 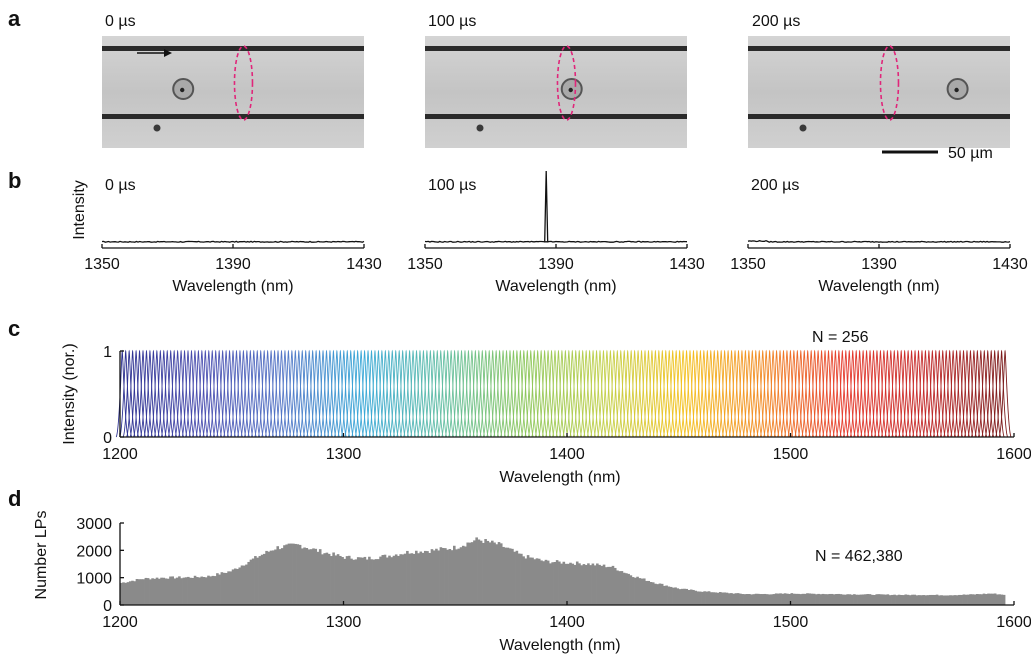 What do you see at coordinates (94, 551) in the screenshot?
I see `y-tick-label: 2000` at bounding box center [94, 551].